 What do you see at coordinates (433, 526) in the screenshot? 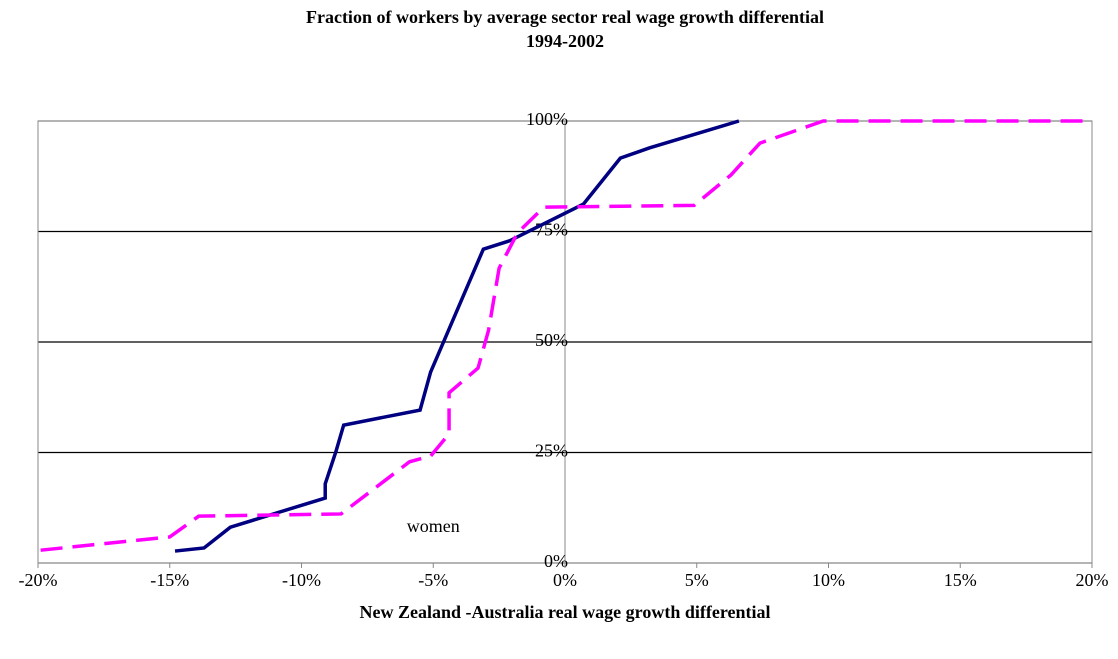
I see `annotation: women` at bounding box center [433, 526].